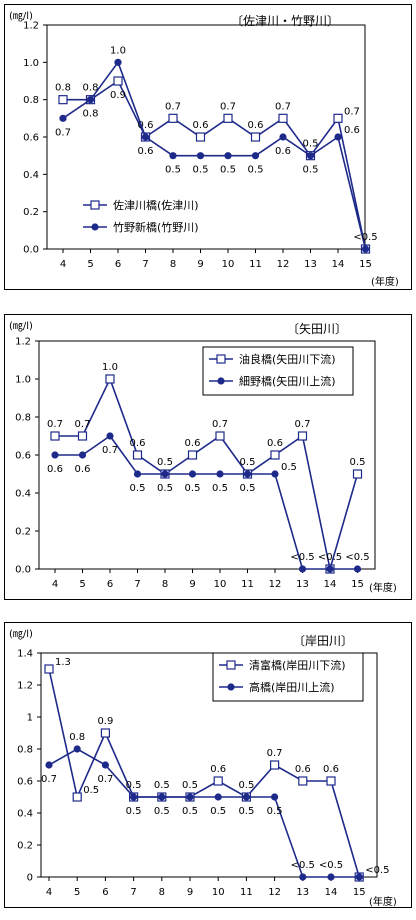  What do you see at coordinates (383, 901) in the screenshot?
I see `x-axis-label: (年度)` at bounding box center [383, 901].